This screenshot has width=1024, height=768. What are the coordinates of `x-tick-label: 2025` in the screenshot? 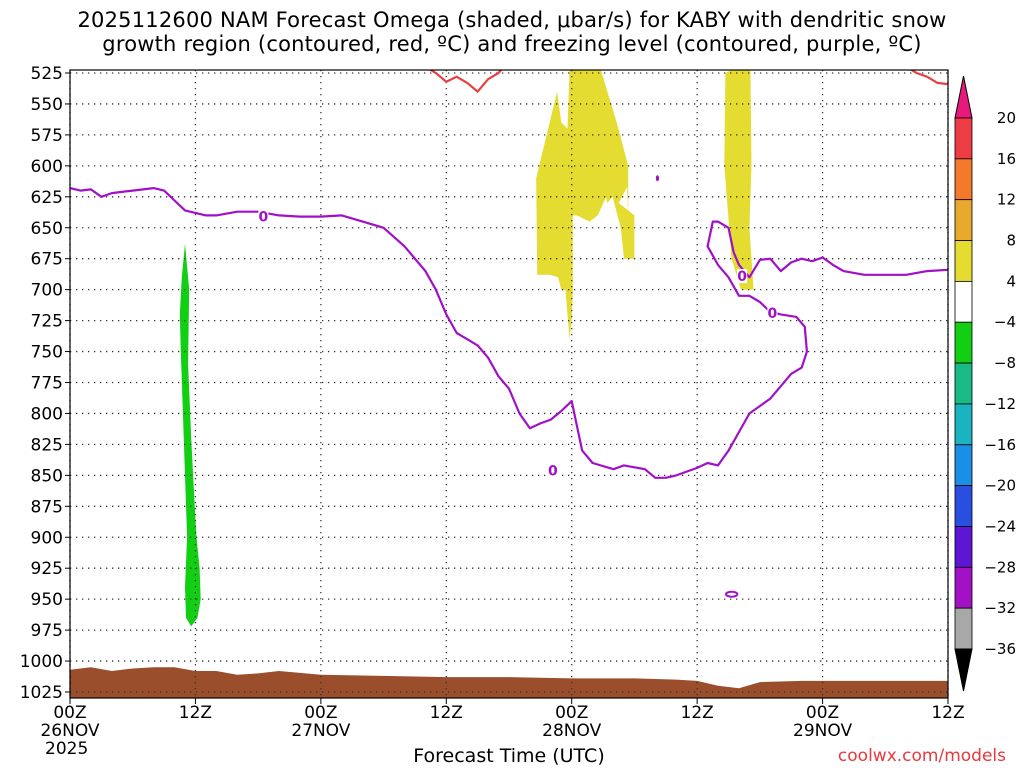 It's located at (66, 749).